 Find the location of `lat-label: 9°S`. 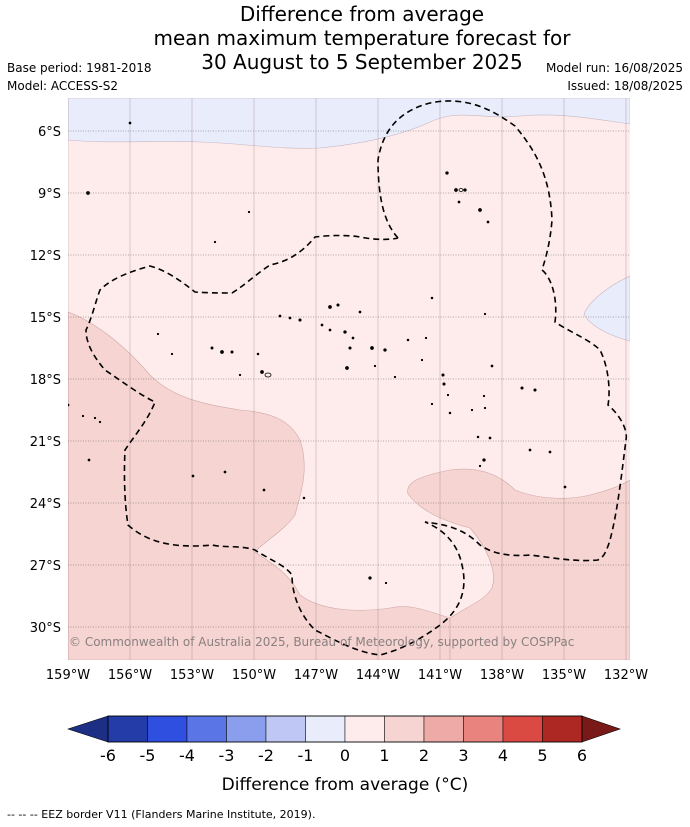

lat-label: 9°S is located at coordinates (49, 194).